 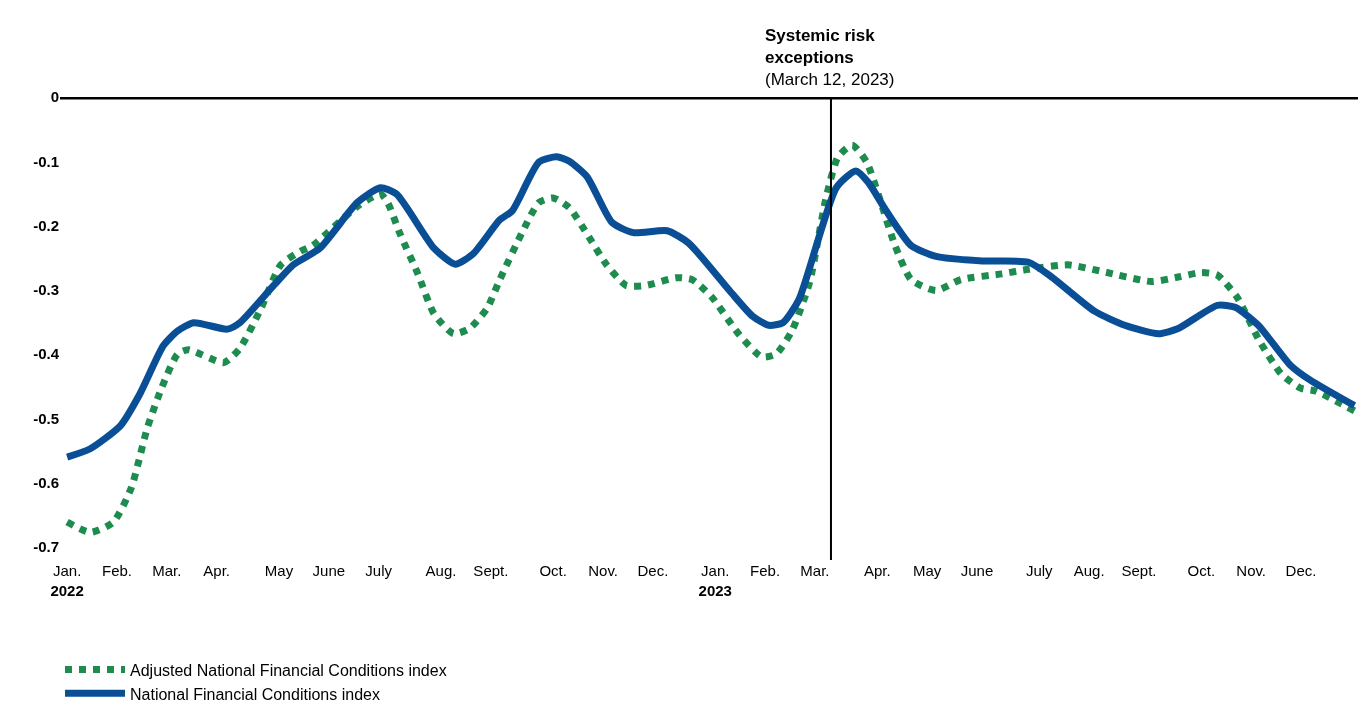 What do you see at coordinates (46, 547) in the screenshot?
I see `y-tick-label: -0.7` at bounding box center [46, 547].